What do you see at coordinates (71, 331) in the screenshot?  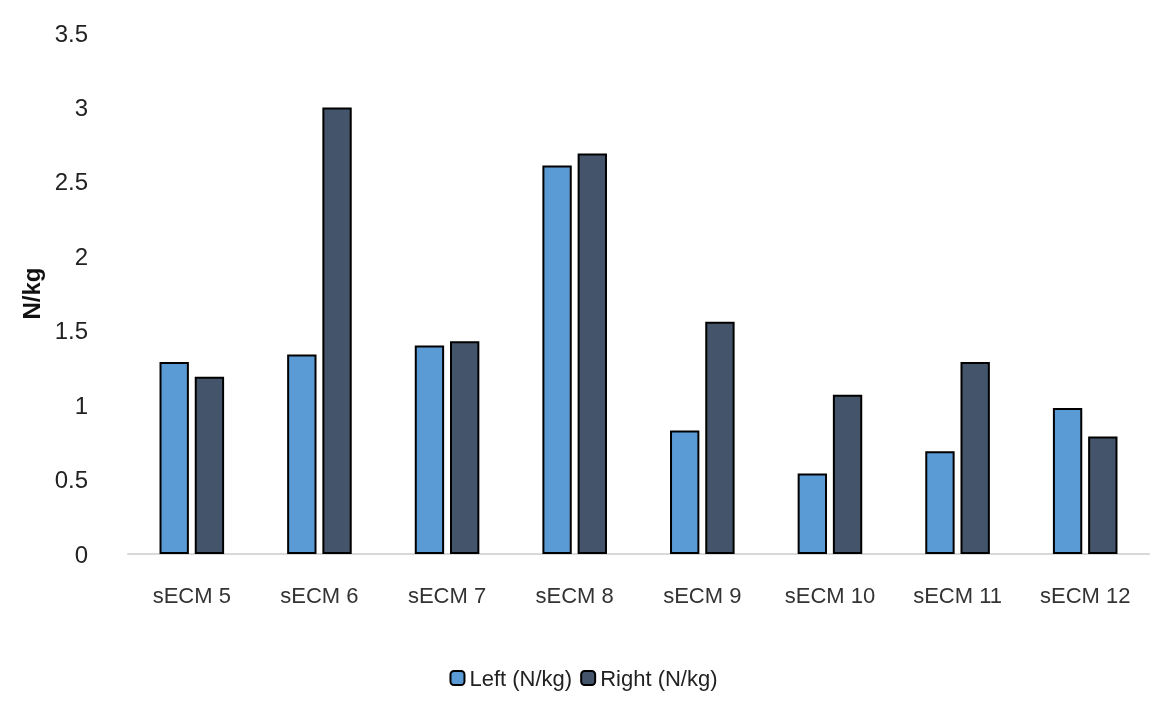 I see `y-tick-label: 1.5` at bounding box center [71, 331].